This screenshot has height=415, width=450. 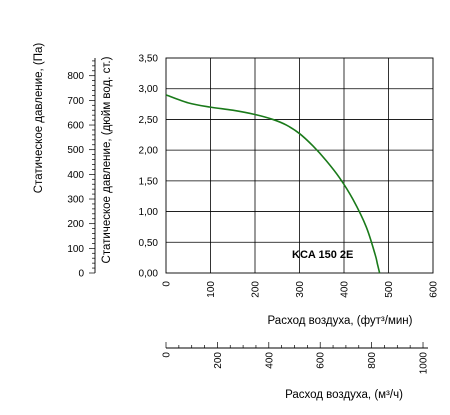 I want to click on x-axis-label-m3h: Расход воздуха, (м³/ч), so click(x=344, y=395).